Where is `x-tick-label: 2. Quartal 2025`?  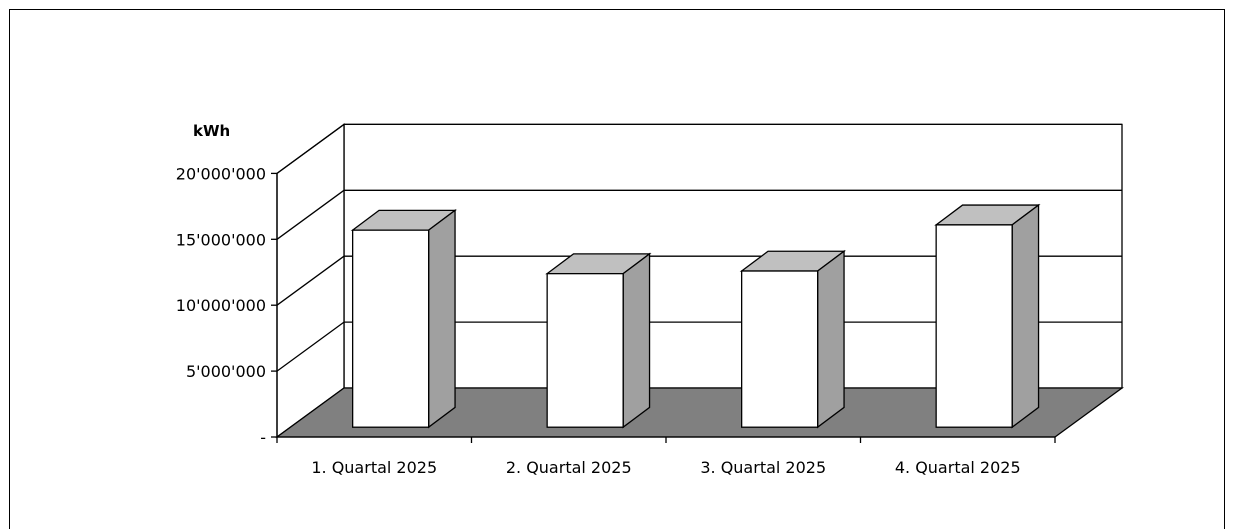 x-tick-label: 2. Quartal 2025 is located at coordinates (569, 467).